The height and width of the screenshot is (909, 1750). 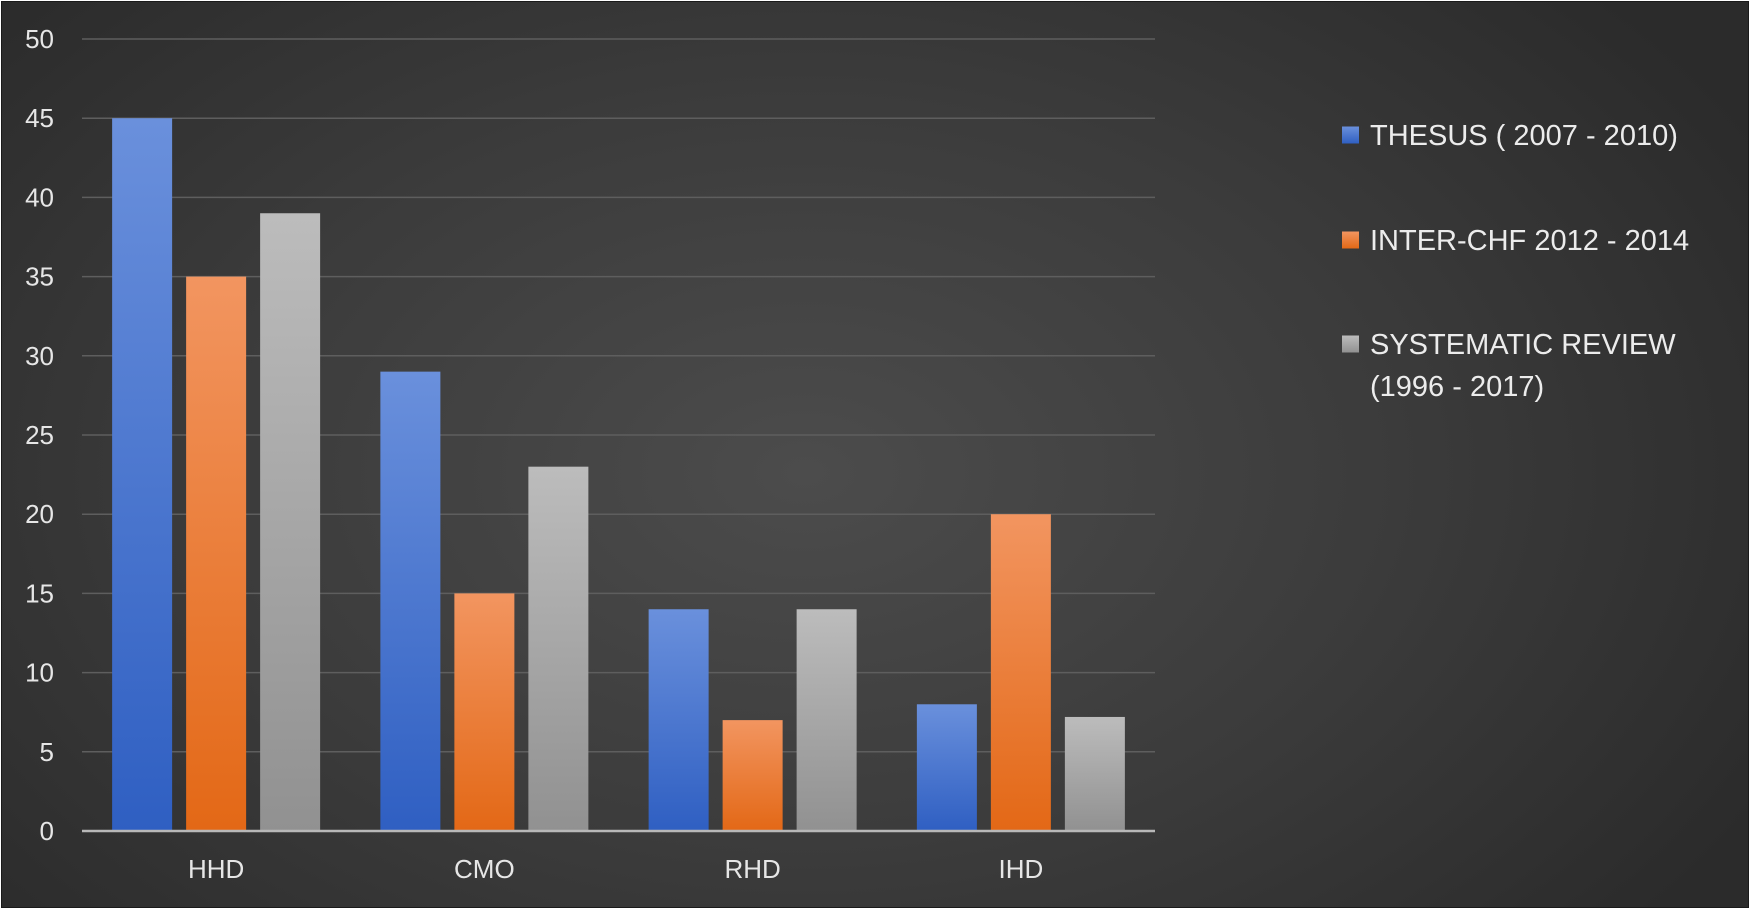 I want to click on y-tick-label: 0, so click(x=47, y=831).